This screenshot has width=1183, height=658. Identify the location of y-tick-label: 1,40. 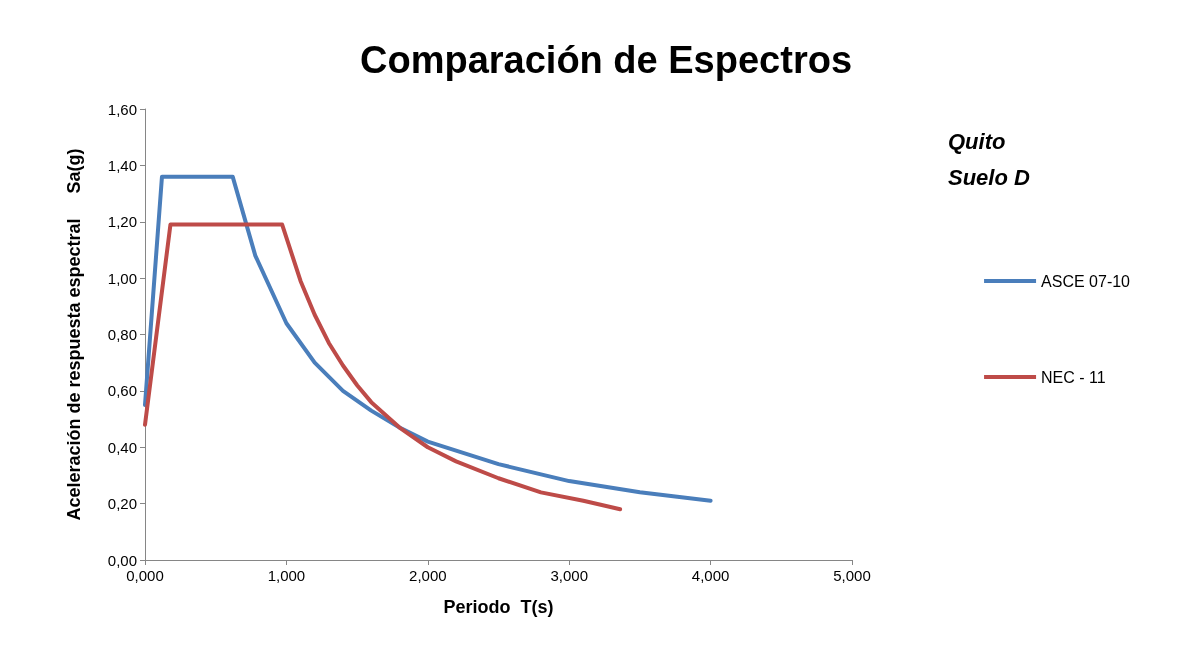
(122, 165).